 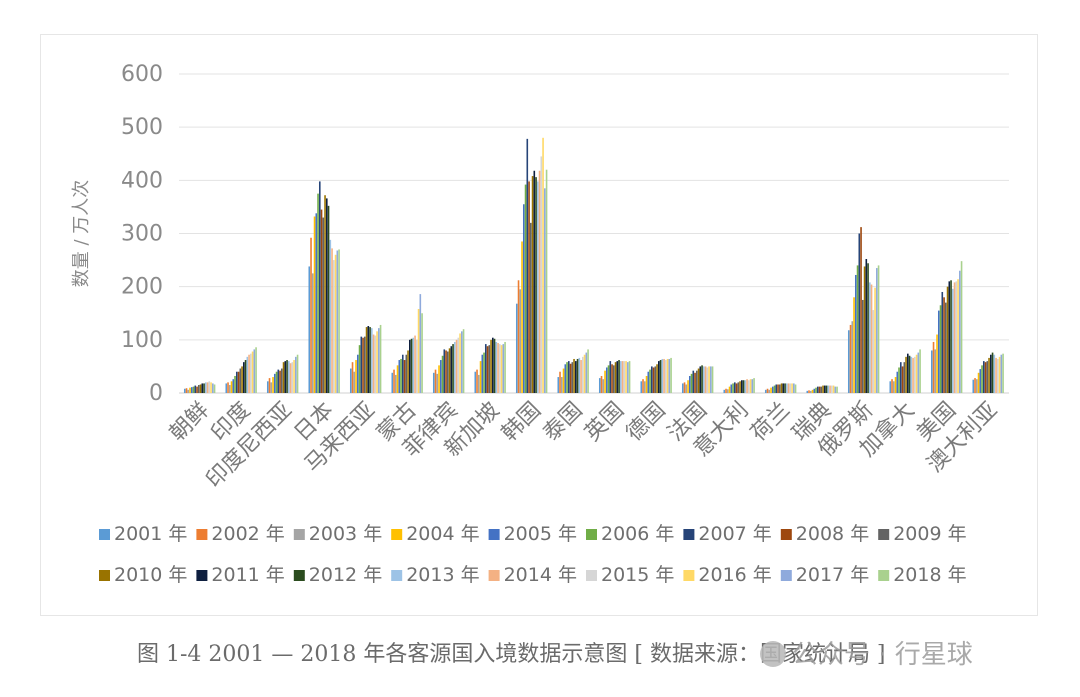 What do you see at coordinates (150, 575) in the screenshot?
I see `legend-label: 2010 年` at bounding box center [150, 575].